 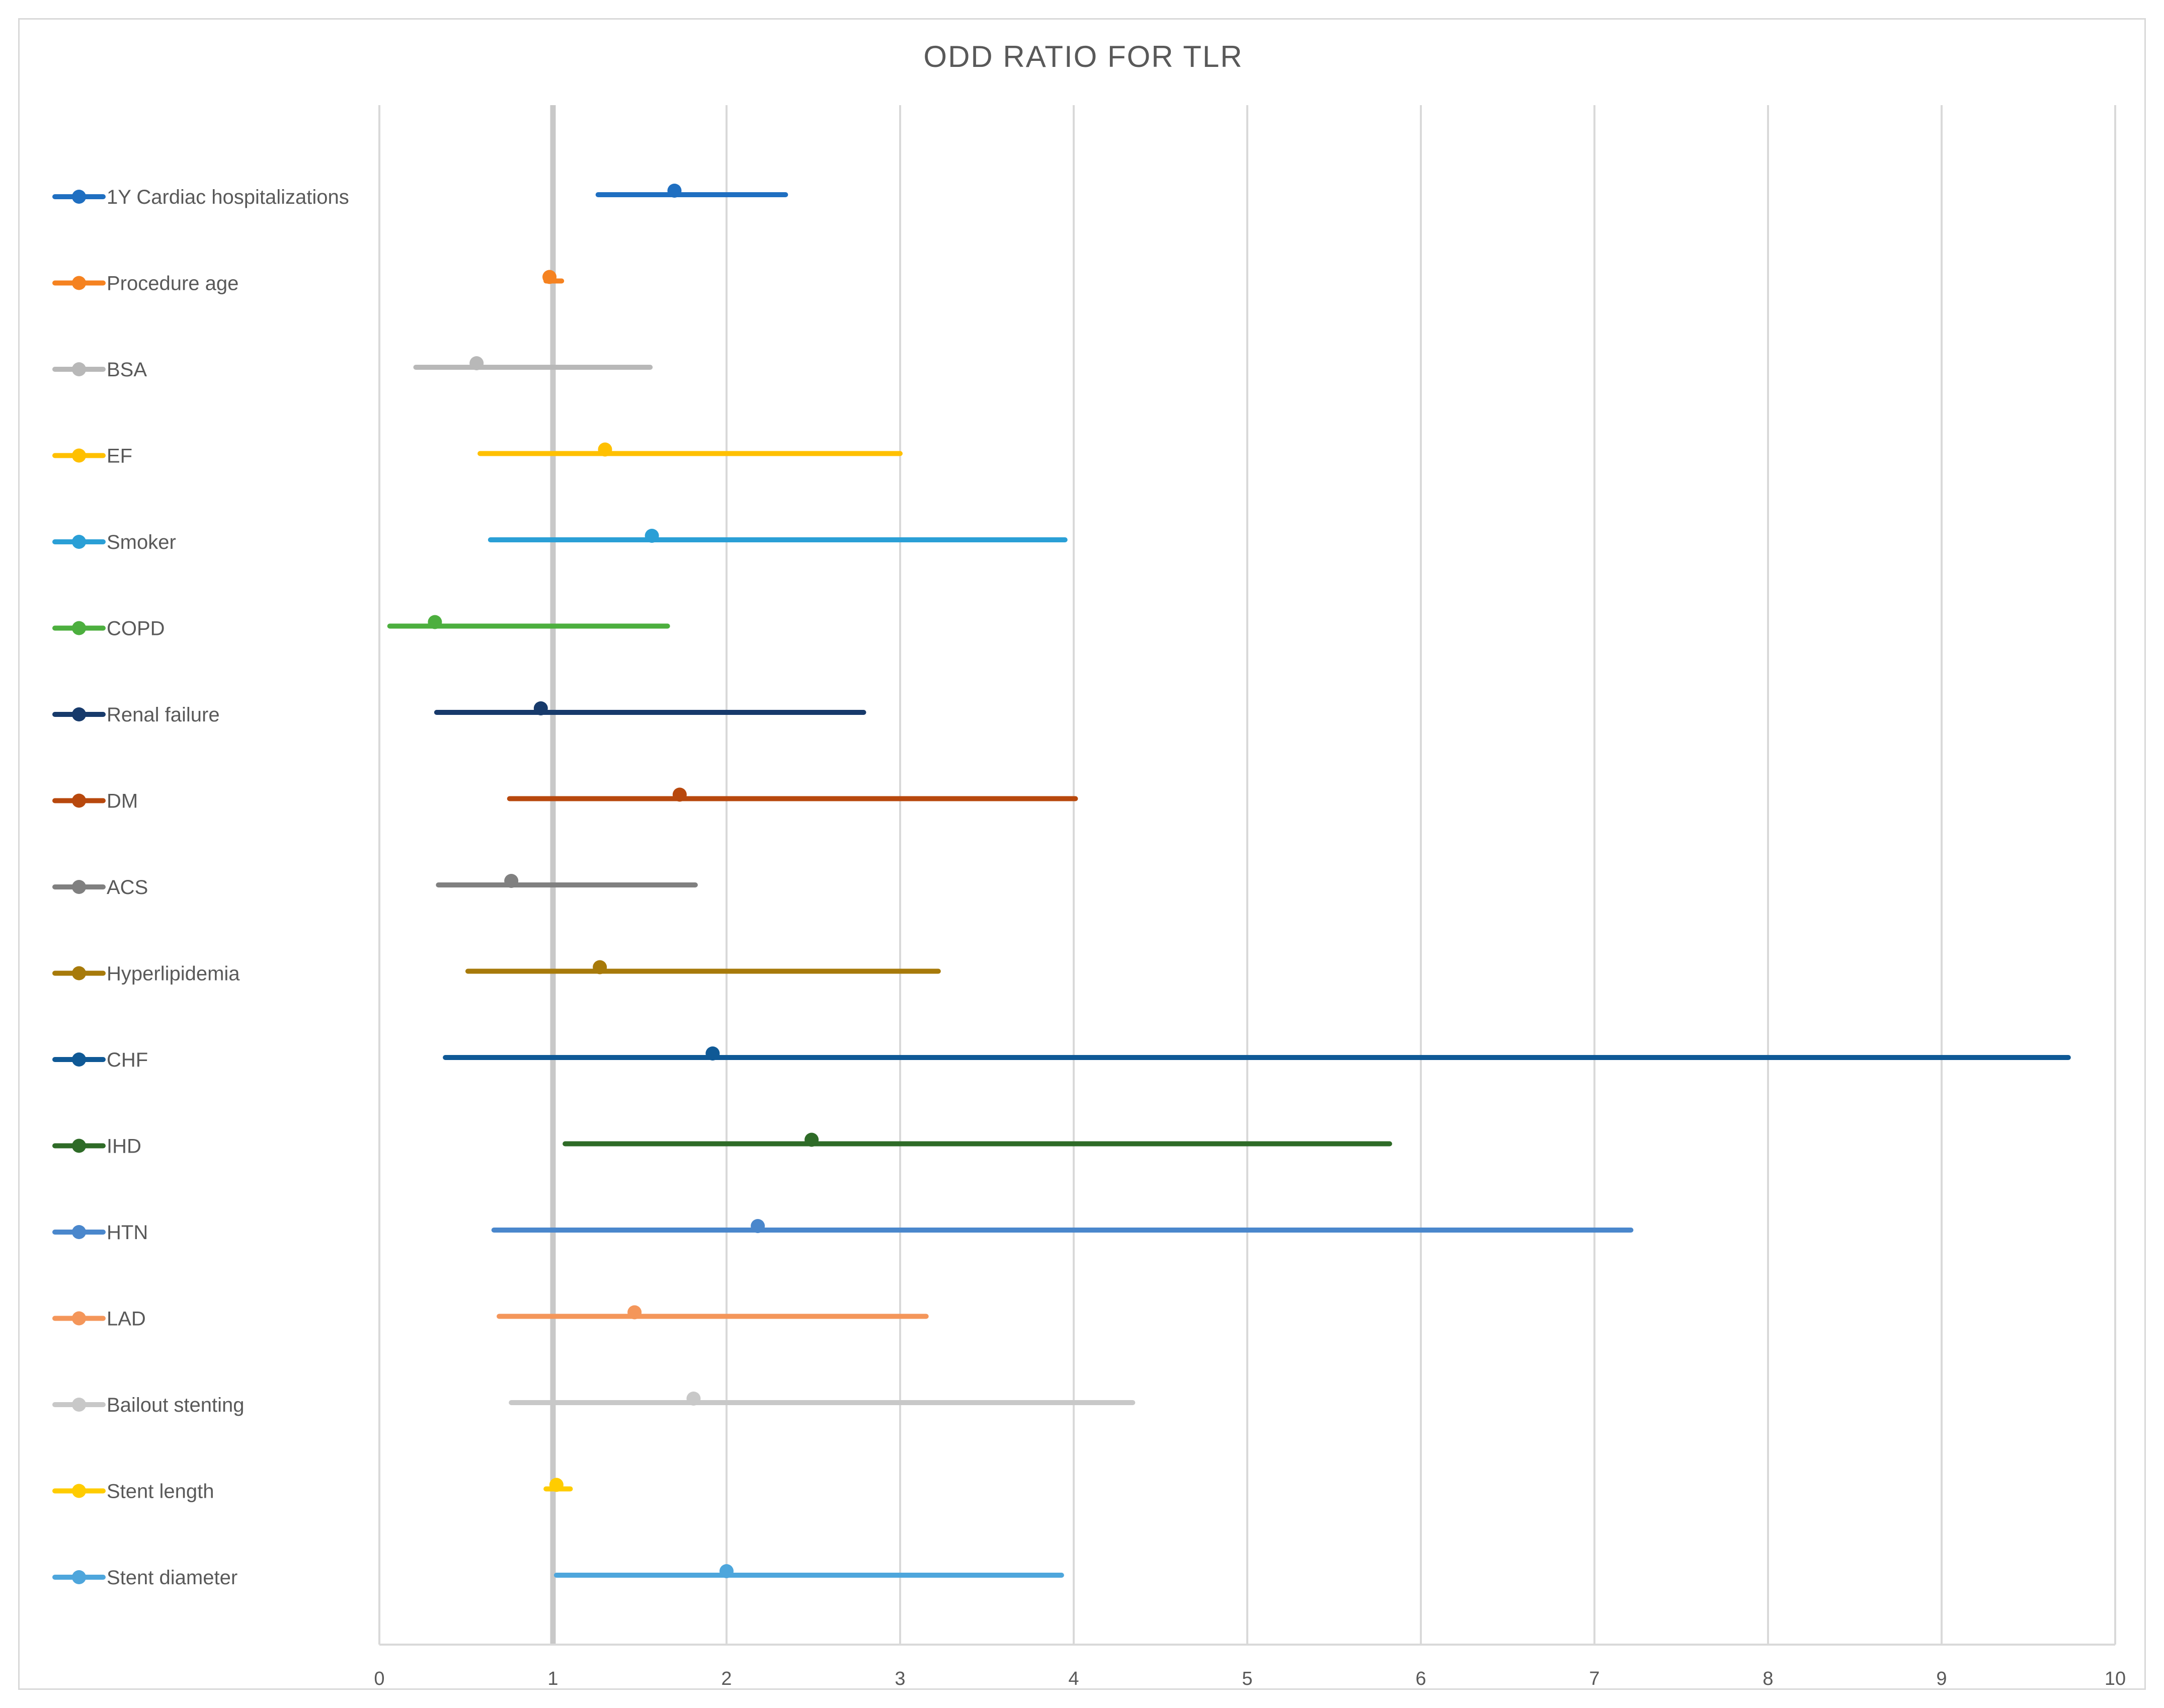 I want to click on x-tick-label: 1, so click(x=552, y=1678).